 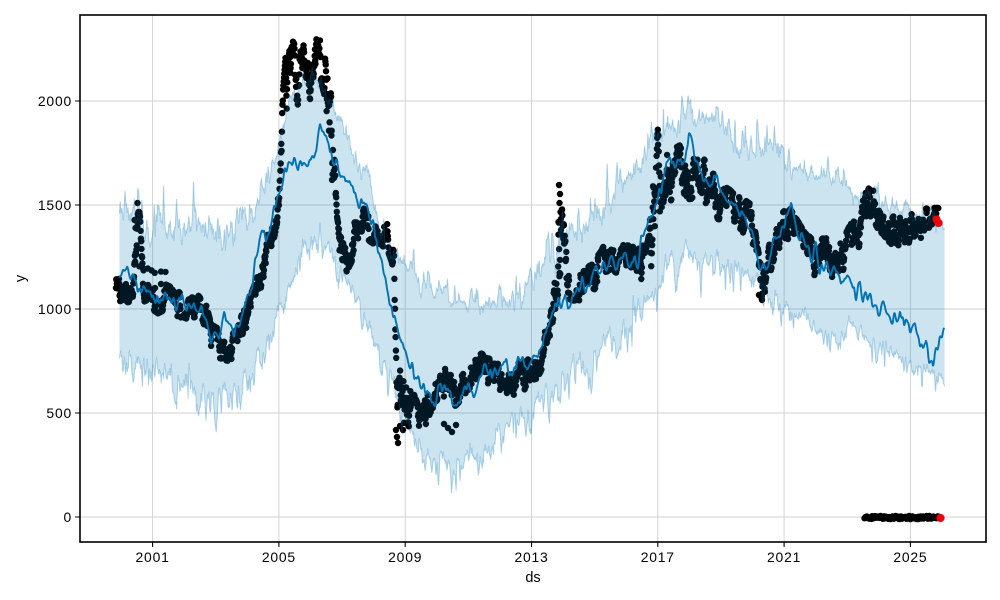 What do you see at coordinates (531, 557) in the screenshot?
I see `svg-text: 2013` at bounding box center [531, 557].